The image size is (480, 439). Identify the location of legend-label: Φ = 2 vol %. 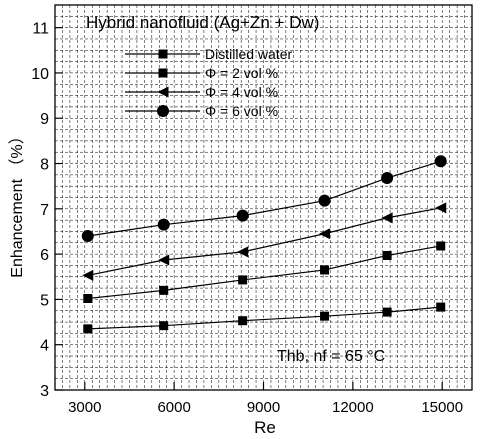
(241, 73).